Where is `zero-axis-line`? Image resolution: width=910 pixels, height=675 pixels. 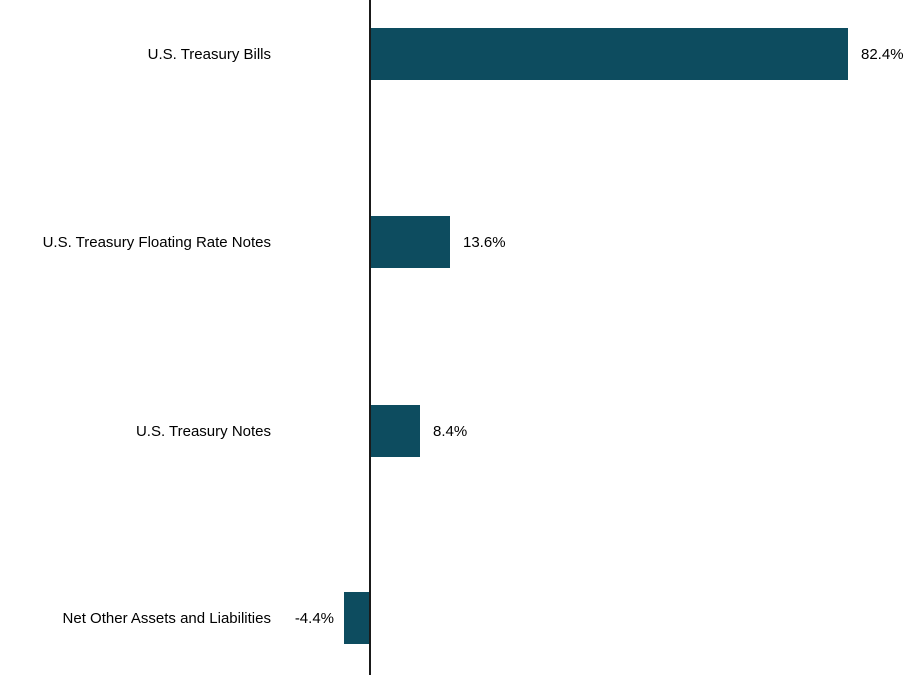 zero-axis-line is located at coordinates (370, 337).